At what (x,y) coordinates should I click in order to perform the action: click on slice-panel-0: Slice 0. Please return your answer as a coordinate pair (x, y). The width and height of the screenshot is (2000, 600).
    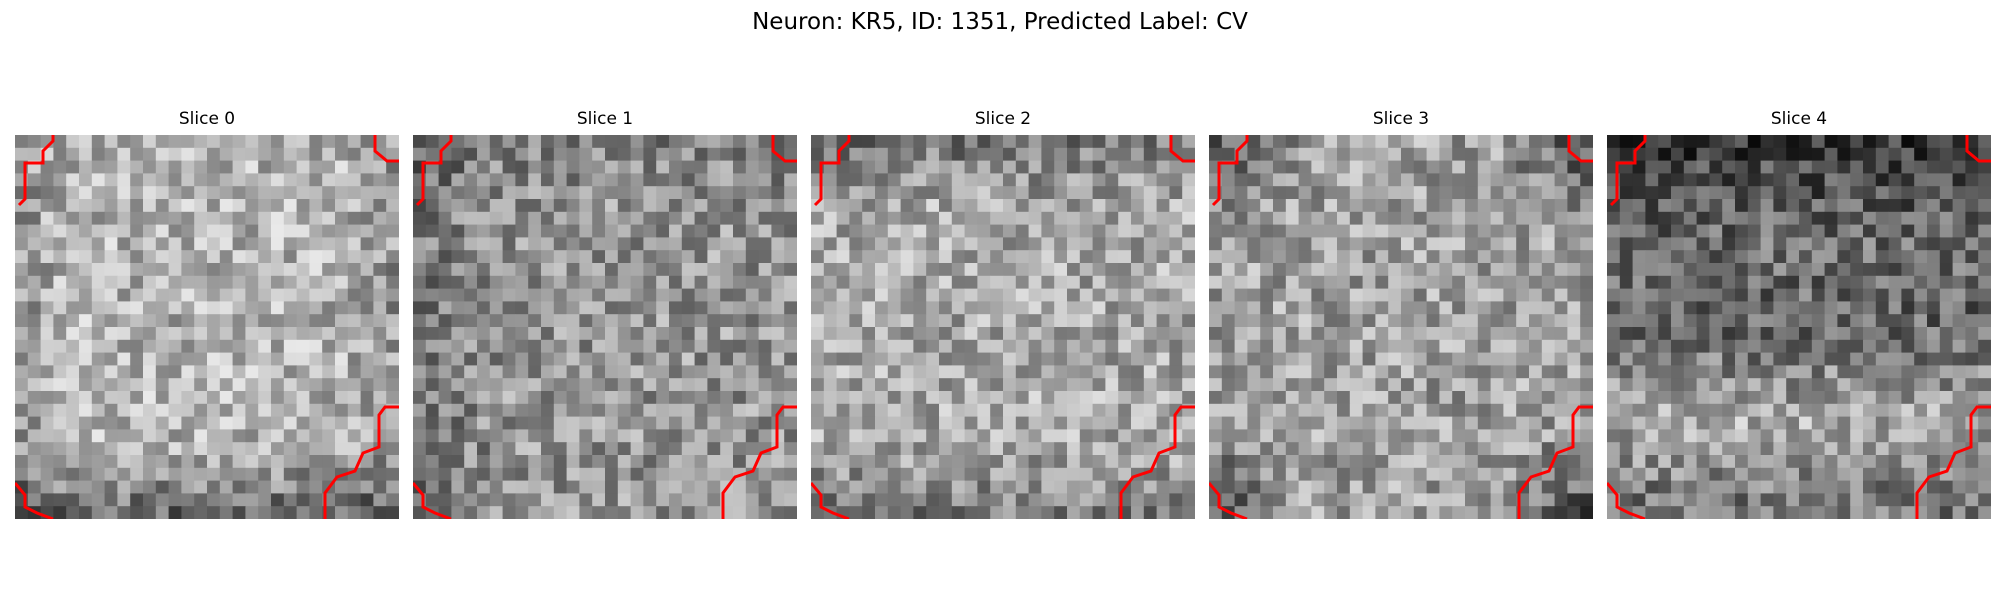
    Looking at the image, I should click on (207, 313).